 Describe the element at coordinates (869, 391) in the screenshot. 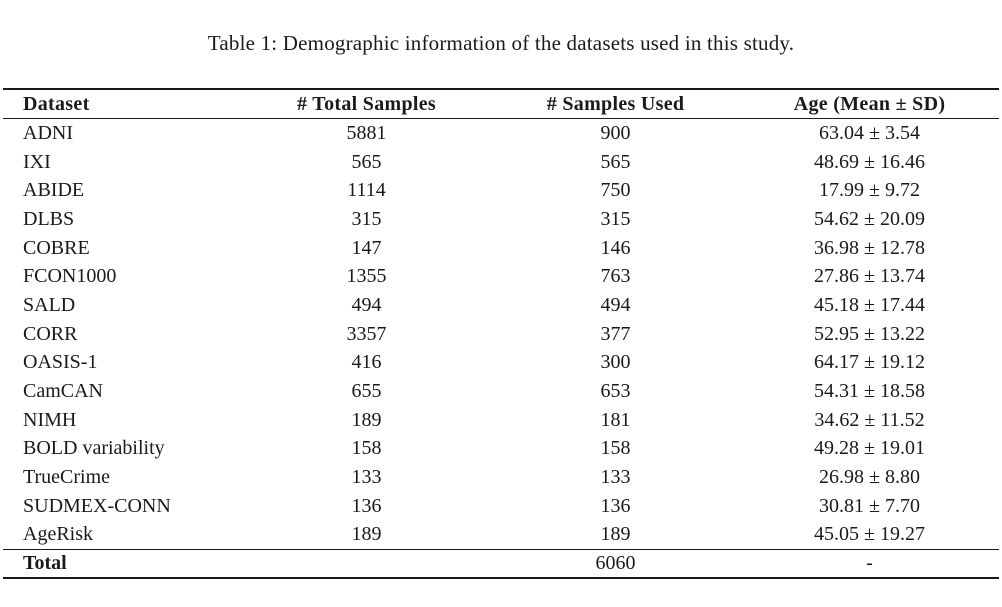

I see `cell-age: 54.31 ± 18.58` at that location.